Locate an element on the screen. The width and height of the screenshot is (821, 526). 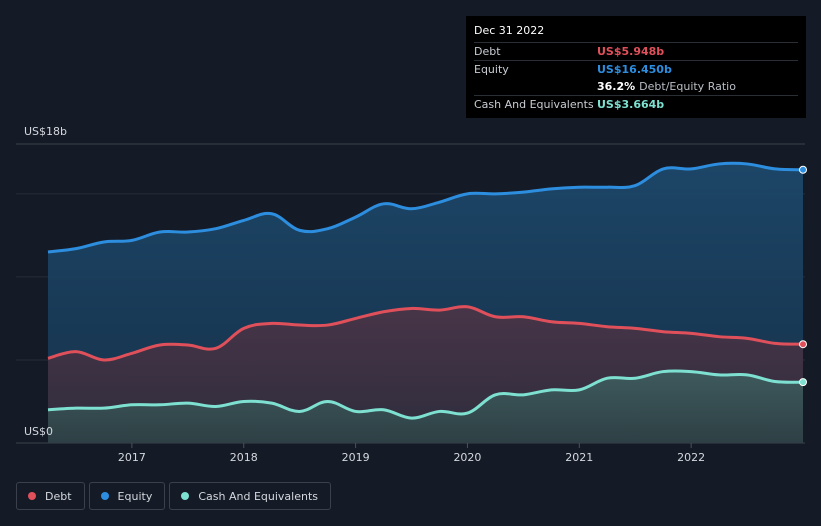
tooltip-row-cash: Cash And Equivalents US$3.664b is located at coordinates (636, 104).